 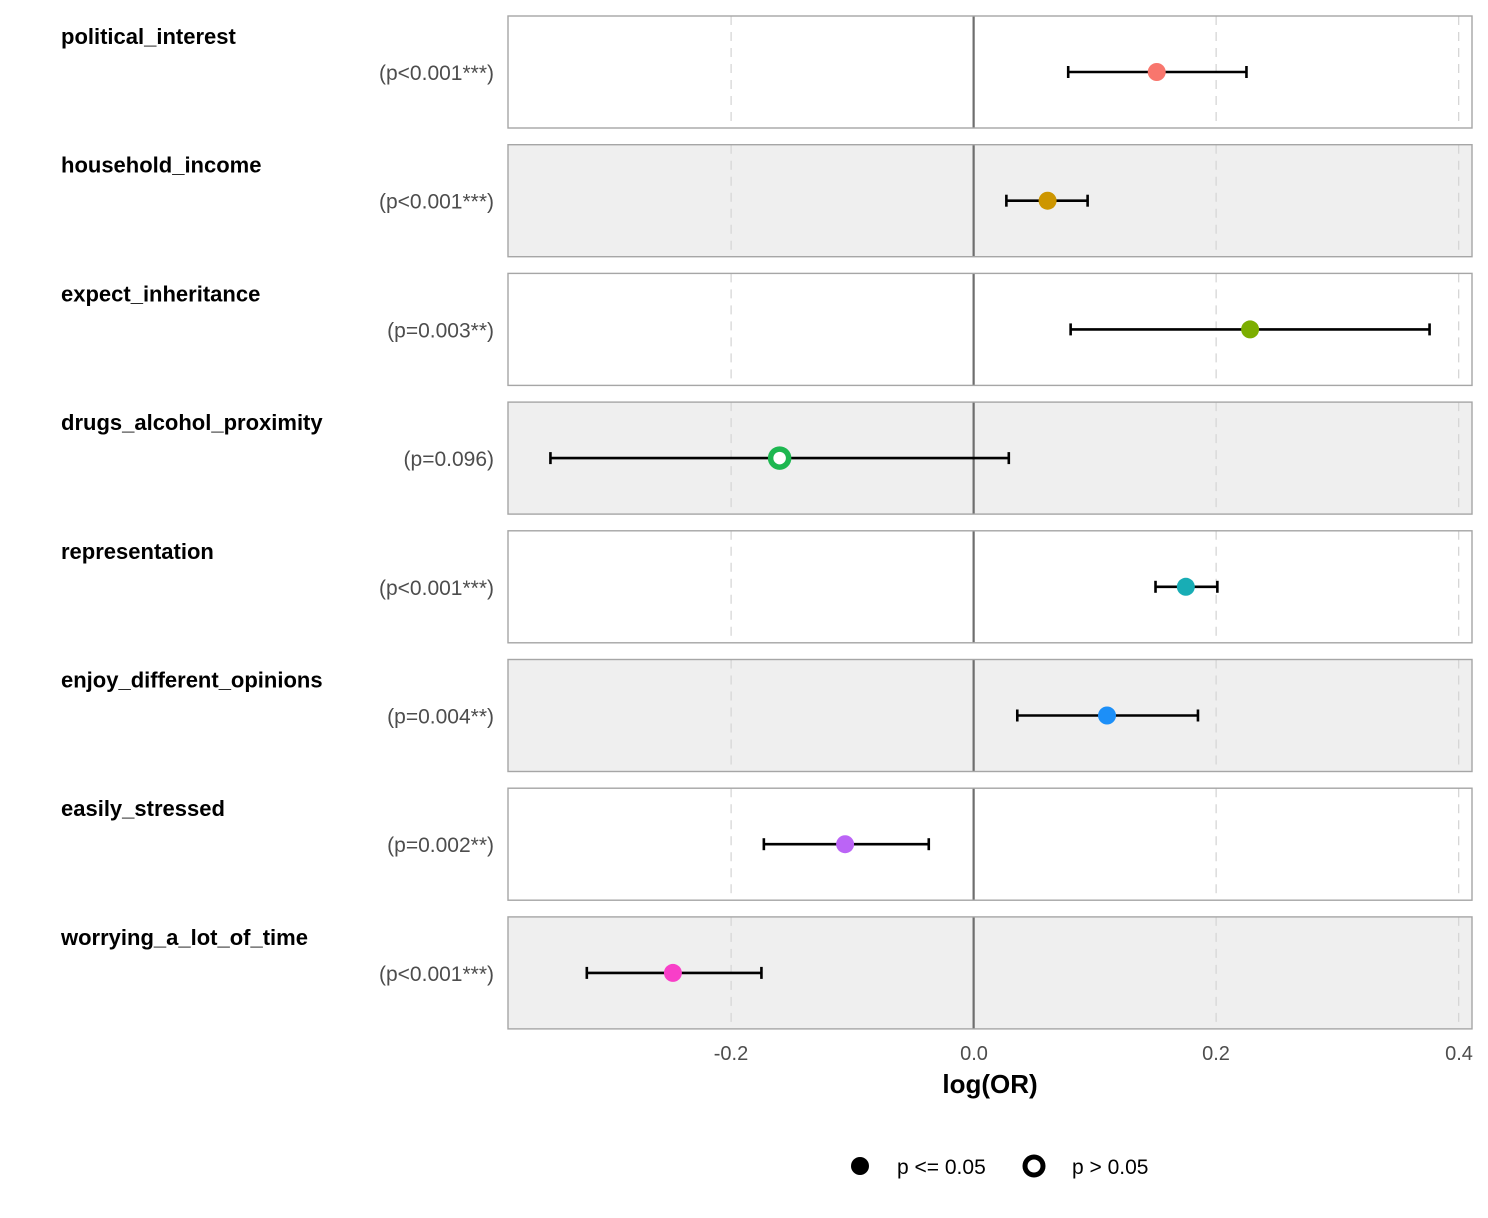 What do you see at coordinates (1093, 1071) in the screenshot?
I see `x-axis: -0.2 0.0 0.2 0.4 log(OR)` at bounding box center [1093, 1071].